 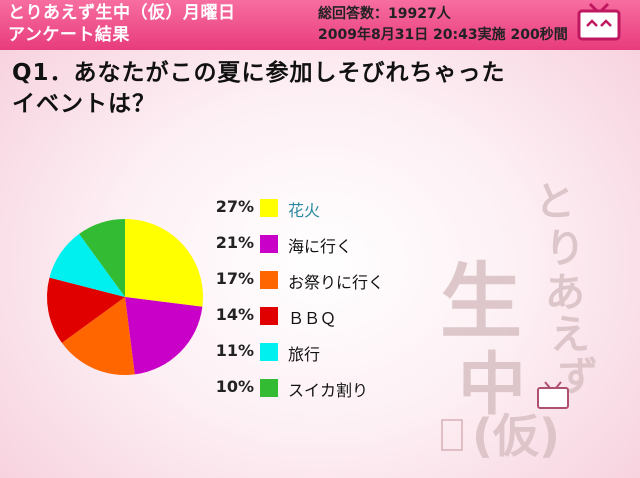 What do you see at coordinates (234, 350) in the screenshot?
I see `legend-percent: 11%` at bounding box center [234, 350].